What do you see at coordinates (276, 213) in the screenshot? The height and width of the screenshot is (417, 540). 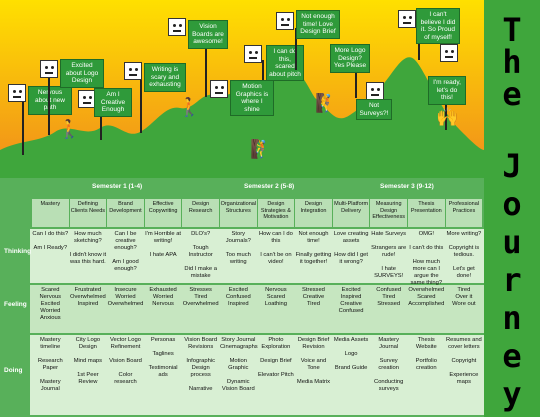 I see `column-header: Design Strategies & Motivation` at bounding box center [276, 213].